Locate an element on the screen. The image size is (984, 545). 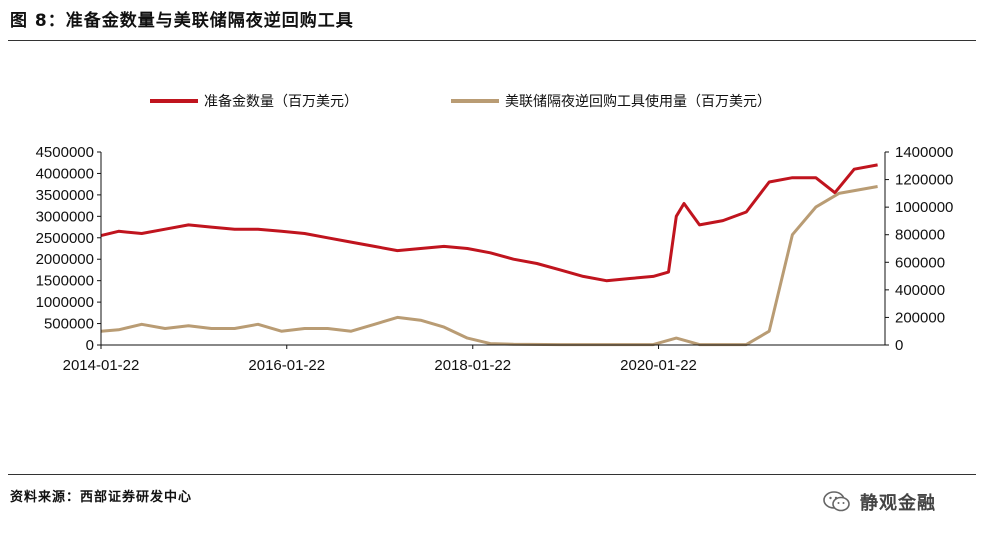
x-tick-label: 2016-01-22 is located at coordinates (286, 365).